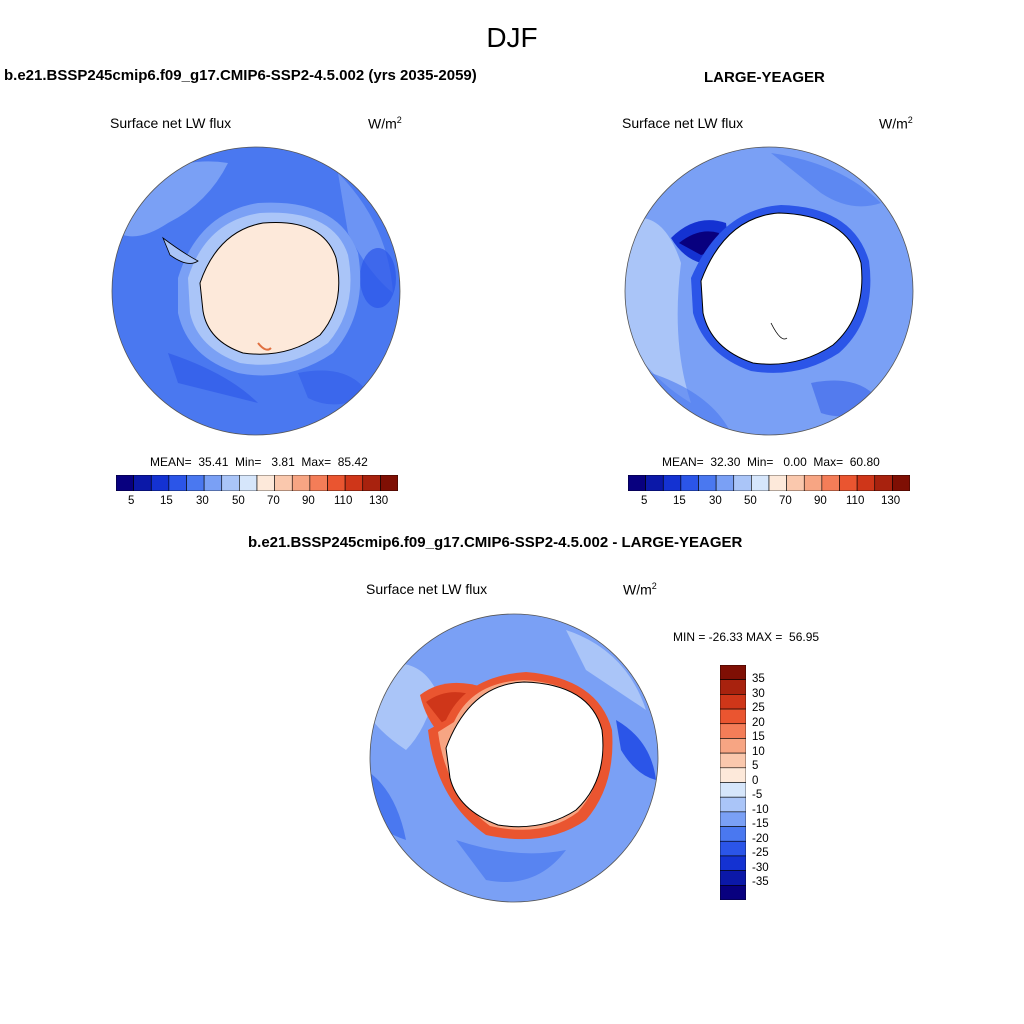 The image size is (1024, 1024). Describe the element at coordinates (715, 501) in the screenshot. I see `obs-tick-3: 30` at that location.